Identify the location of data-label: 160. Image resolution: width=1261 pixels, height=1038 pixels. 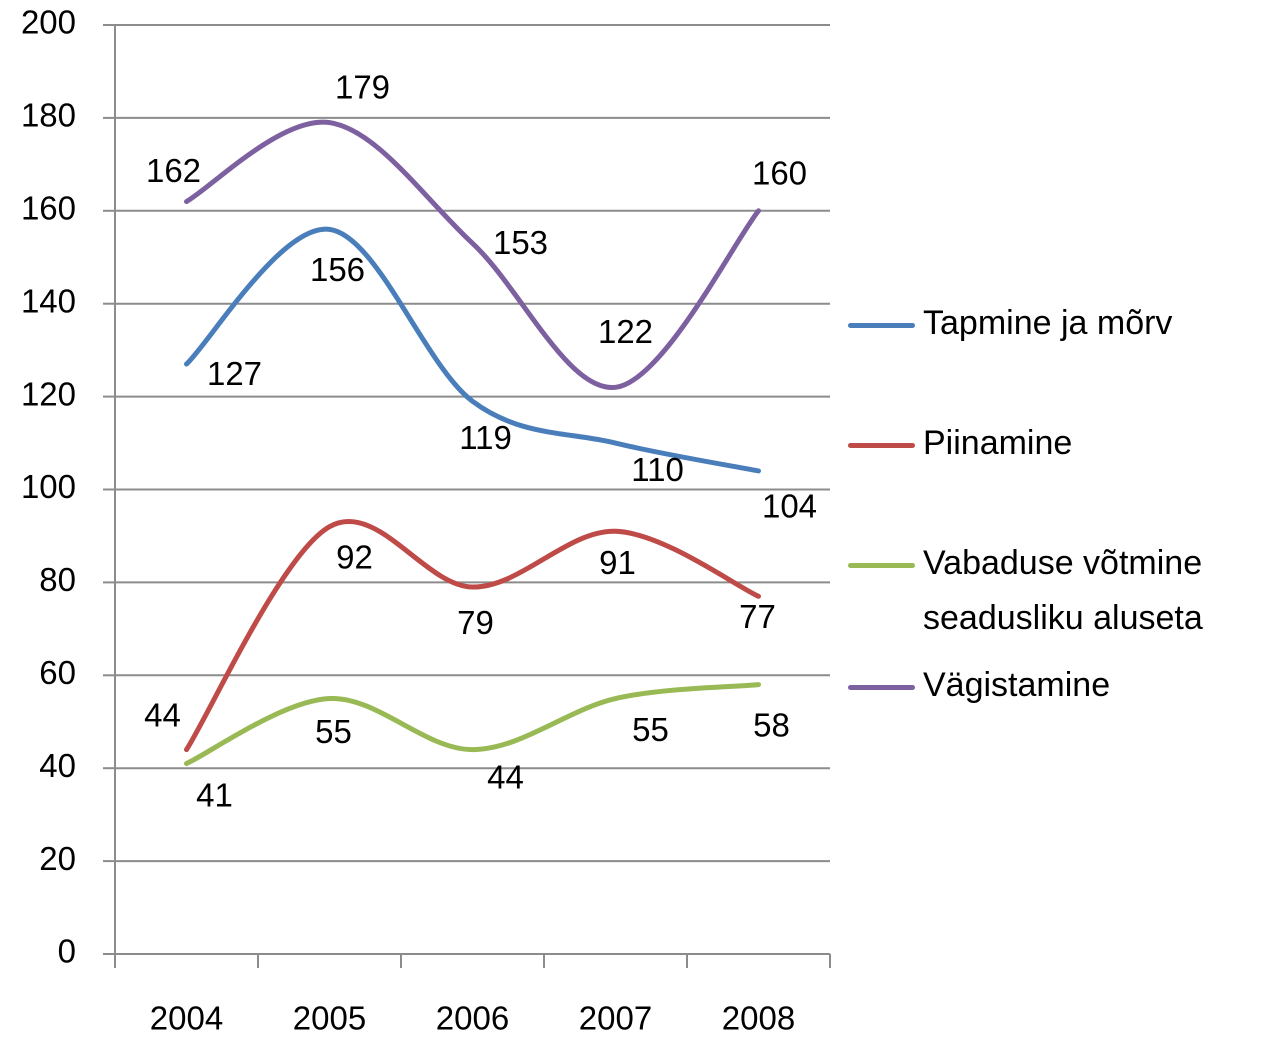
(779, 173).